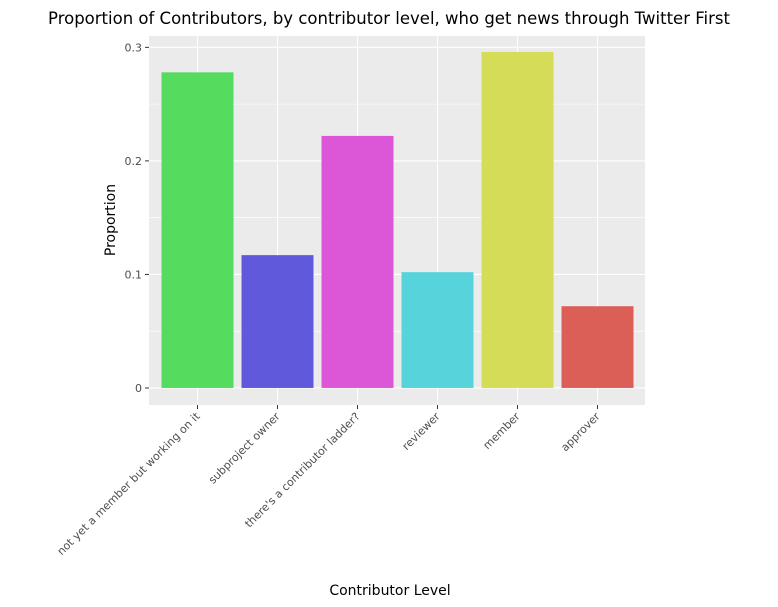  Describe the element at coordinates (580, 432) in the screenshot. I see `x-tick-label: approver` at that location.